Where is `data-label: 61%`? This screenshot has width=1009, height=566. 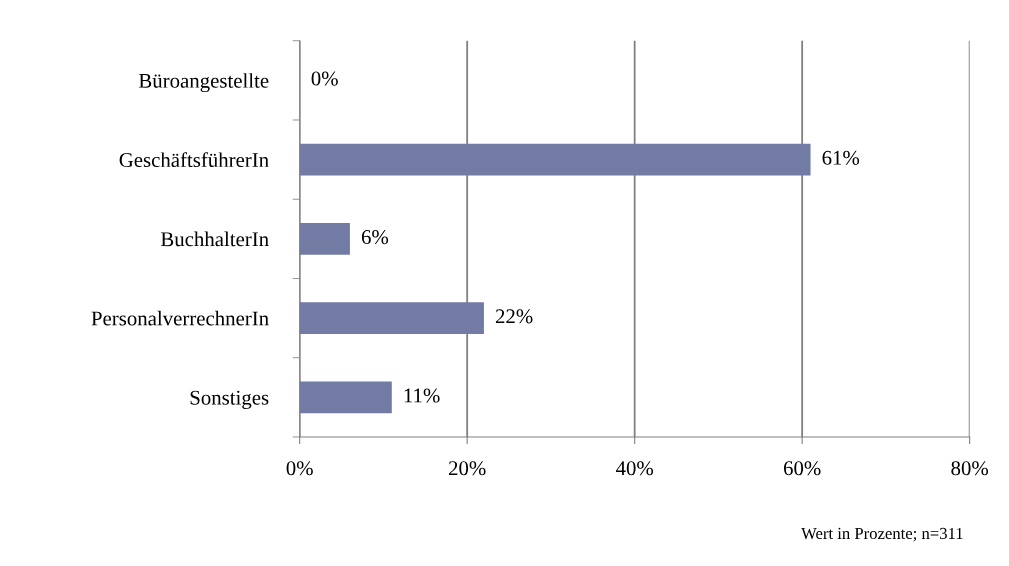
data-label: 61% is located at coordinates (841, 157).